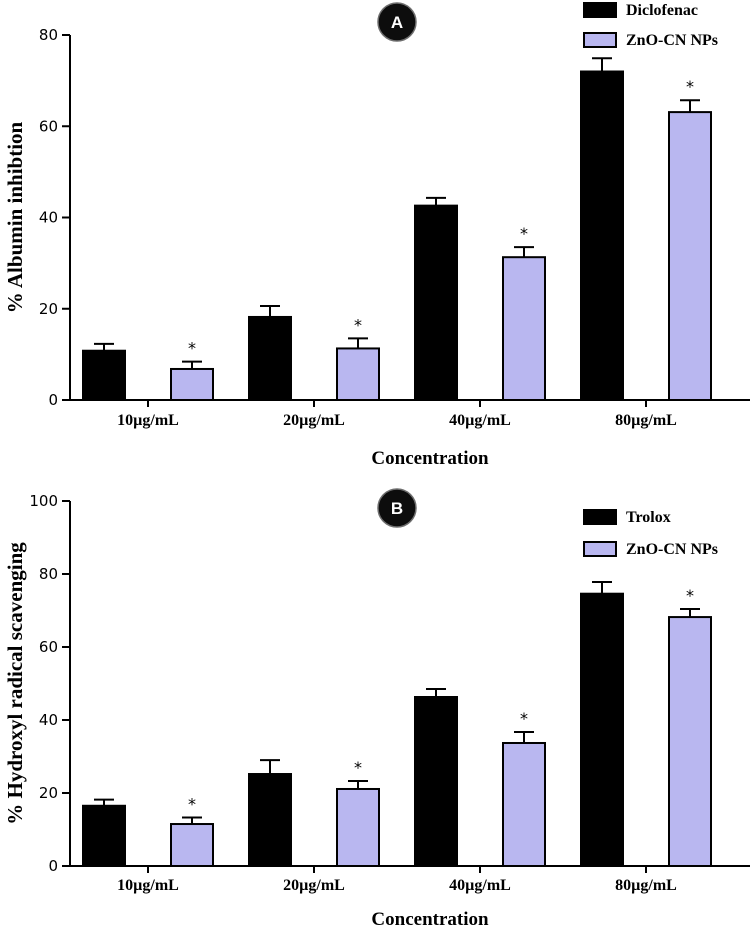 Image resolution: width=756 pixels, height=933 pixels. What do you see at coordinates (43, 501) in the screenshot?
I see `y-tick-label: 100` at bounding box center [43, 501].